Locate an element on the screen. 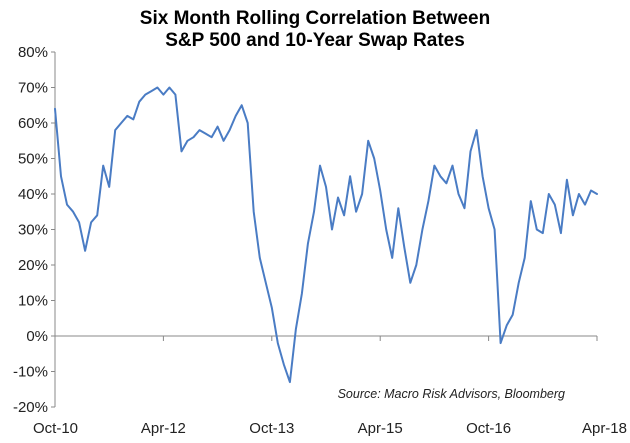 Image resolution: width=630 pixels, height=443 pixels. x-tick-label: Oct-10 is located at coordinates (55, 428).